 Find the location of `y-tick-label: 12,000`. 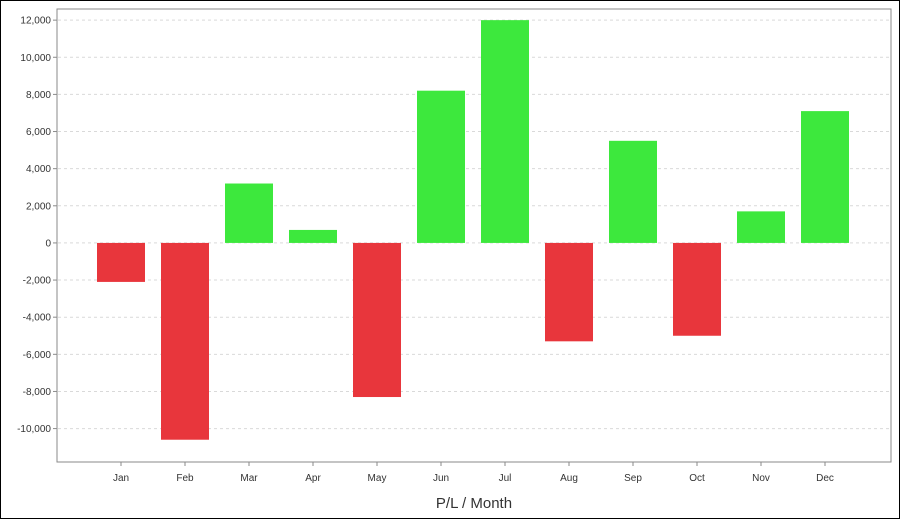

y-tick-label: 12,000 is located at coordinates (35, 21).